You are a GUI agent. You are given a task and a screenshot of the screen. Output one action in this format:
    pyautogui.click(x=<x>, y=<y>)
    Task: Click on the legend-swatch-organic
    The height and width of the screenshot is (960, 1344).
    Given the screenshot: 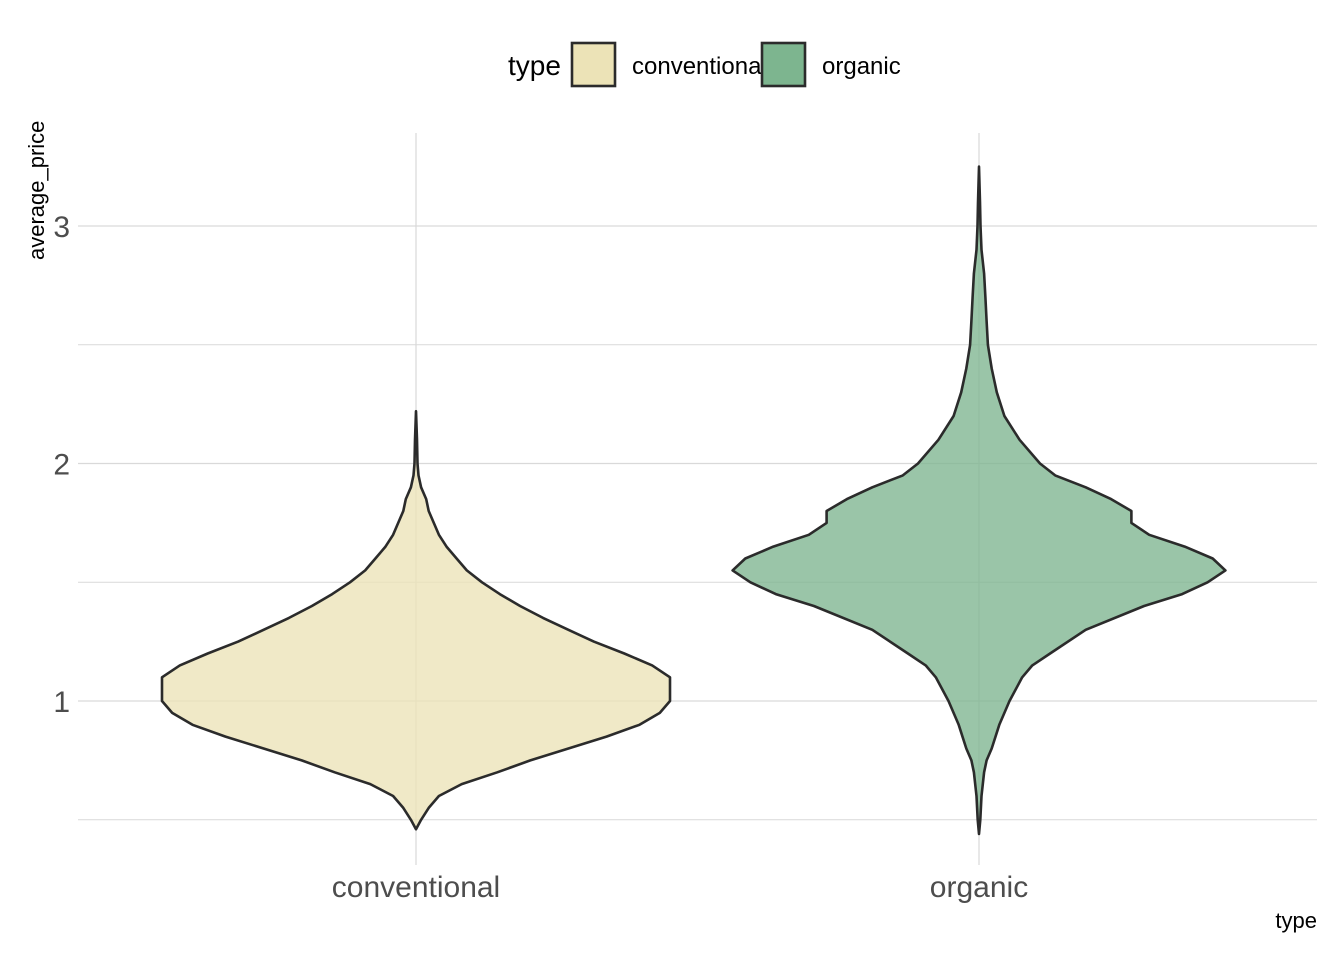 What is the action you would take?
    pyautogui.click(x=783, y=64)
    